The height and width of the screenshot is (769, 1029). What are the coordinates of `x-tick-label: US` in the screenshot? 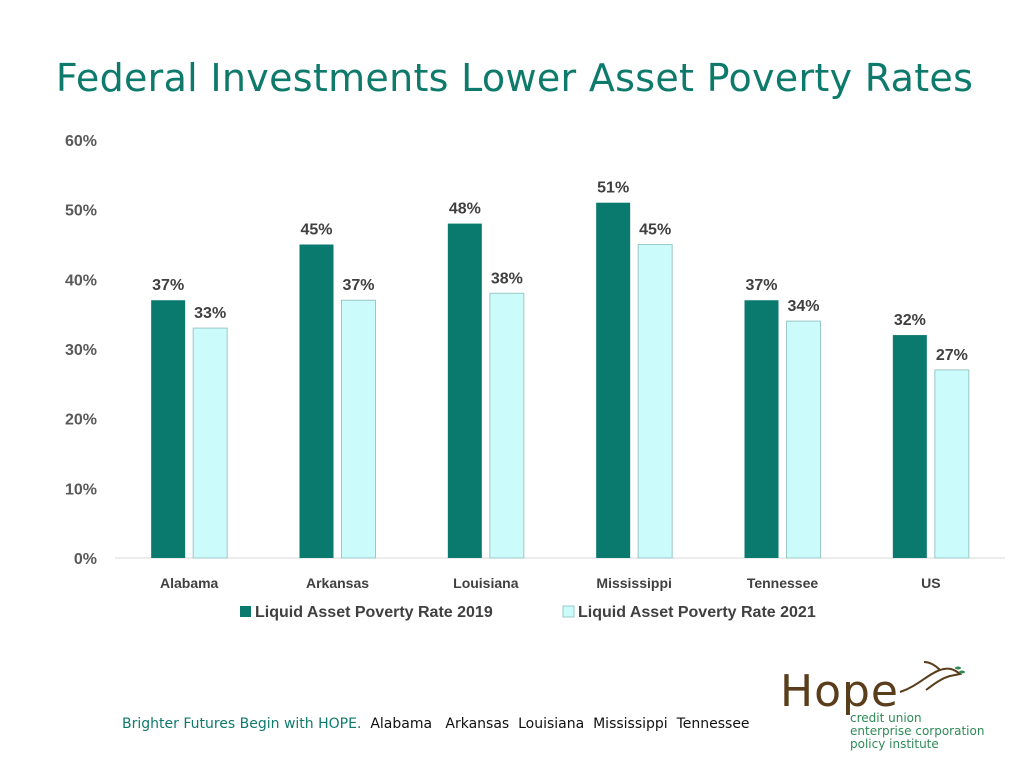 It's located at (930, 583).